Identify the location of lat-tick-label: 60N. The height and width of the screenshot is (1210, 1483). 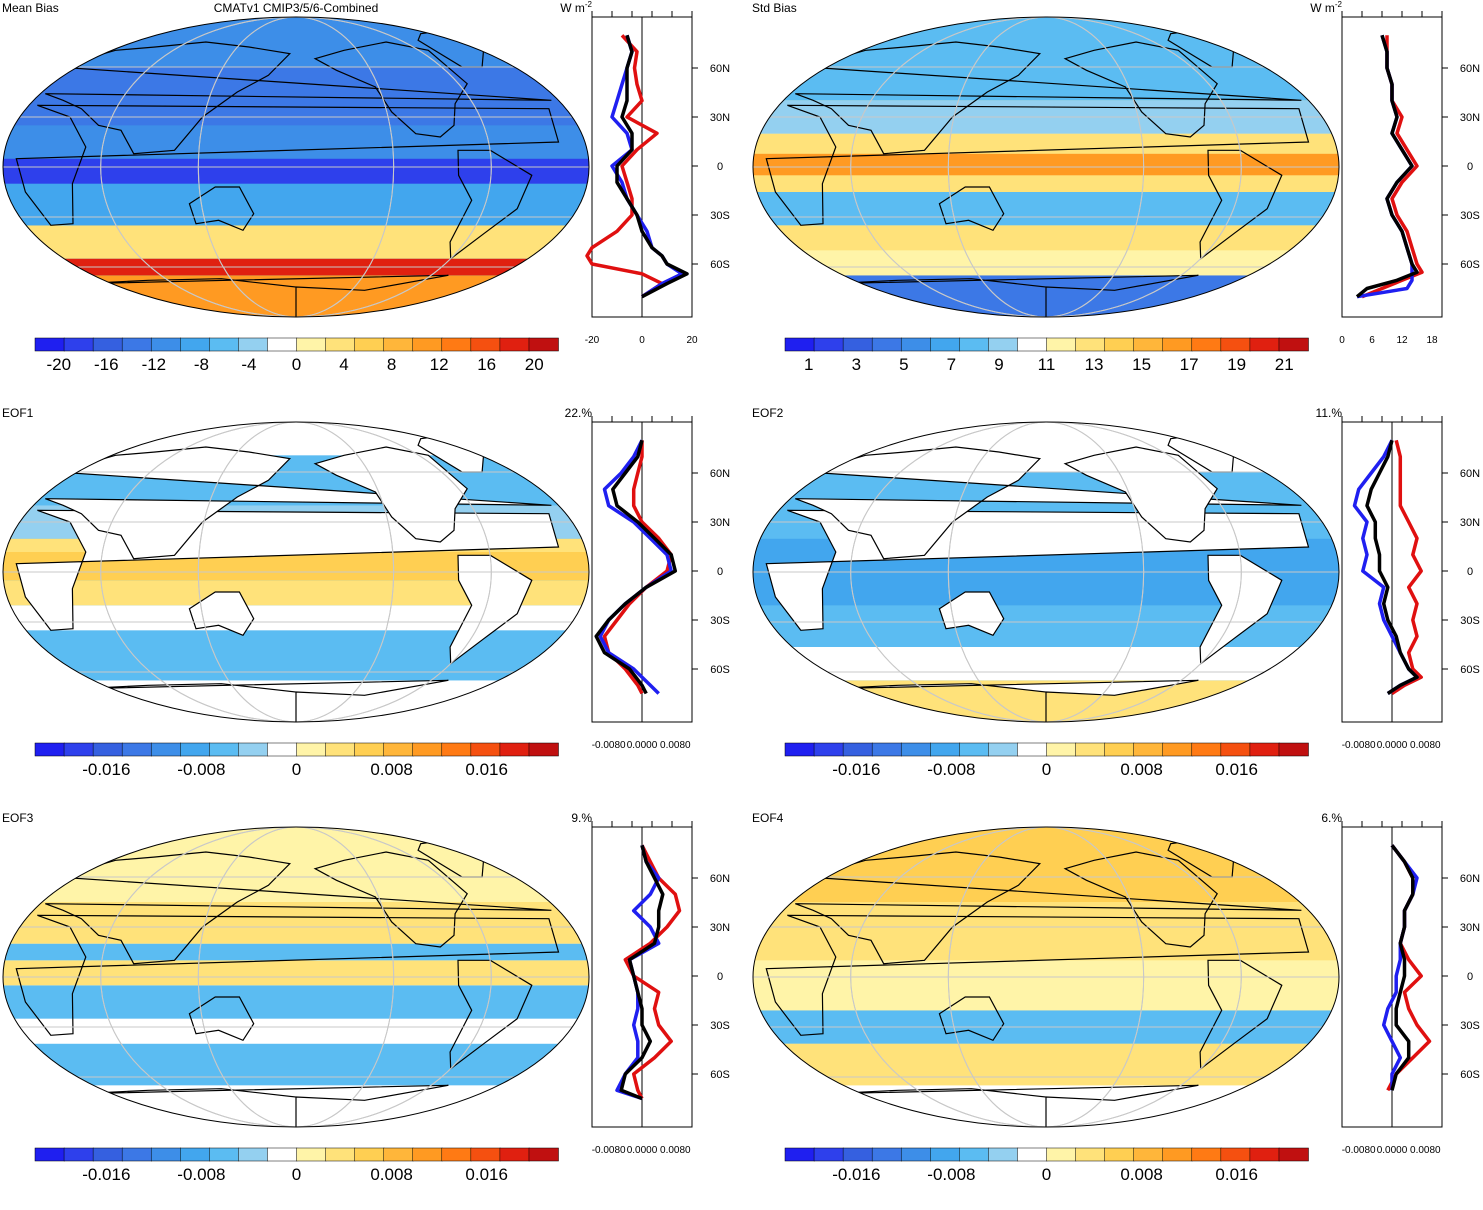
(720, 879).